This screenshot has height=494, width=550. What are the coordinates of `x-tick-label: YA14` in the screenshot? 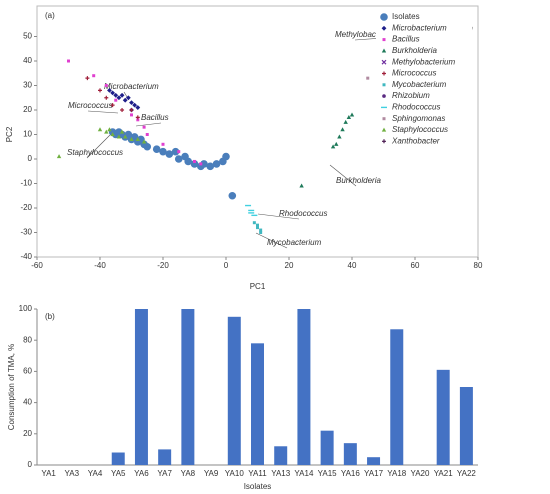 It's located at (304, 473).